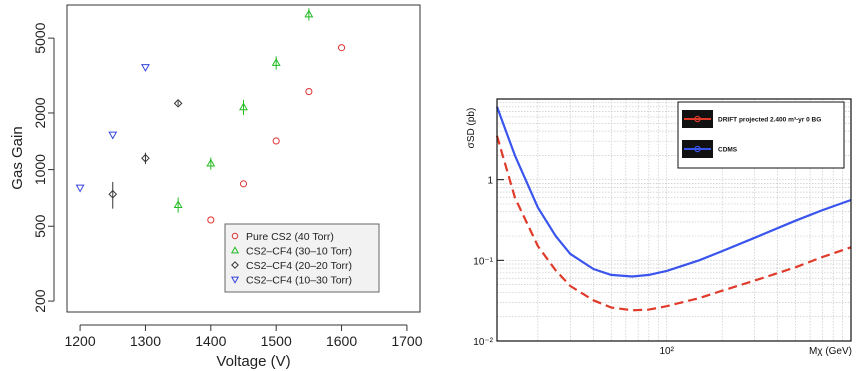 The width and height of the screenshot is (859, 371). Describe the element at coordinates (276, 341) in the screenshot. I see `x-tick-label: 1500` at that location.